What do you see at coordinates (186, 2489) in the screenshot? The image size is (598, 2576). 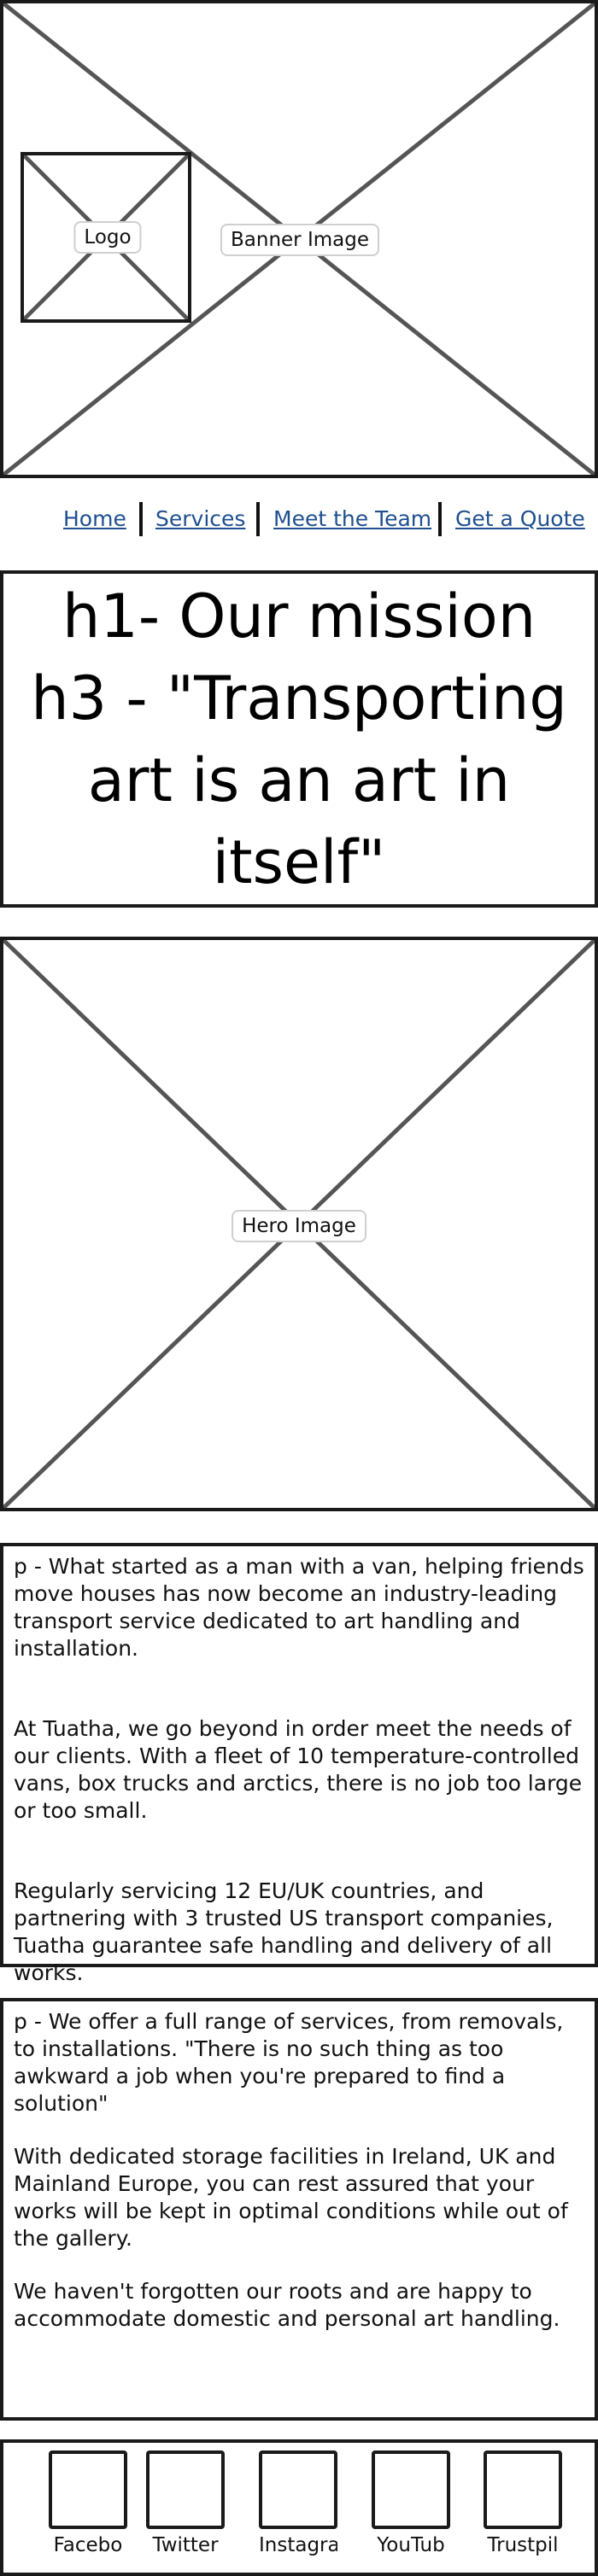 I see `twitter-icon` at bounding box center [186, 2489].